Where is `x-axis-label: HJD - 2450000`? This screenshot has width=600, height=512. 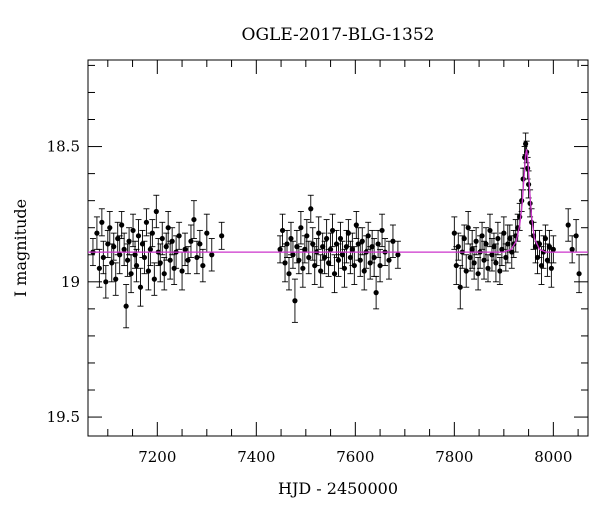 x-axis-label: HJD - 2450000 is located at coordinates (338, 488).